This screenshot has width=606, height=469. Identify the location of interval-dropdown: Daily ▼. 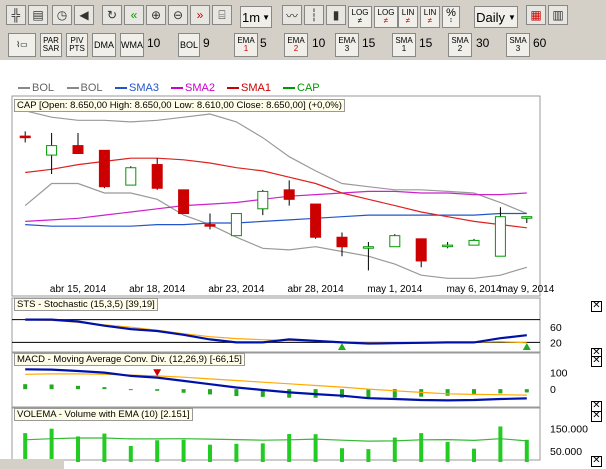
(496, 17).